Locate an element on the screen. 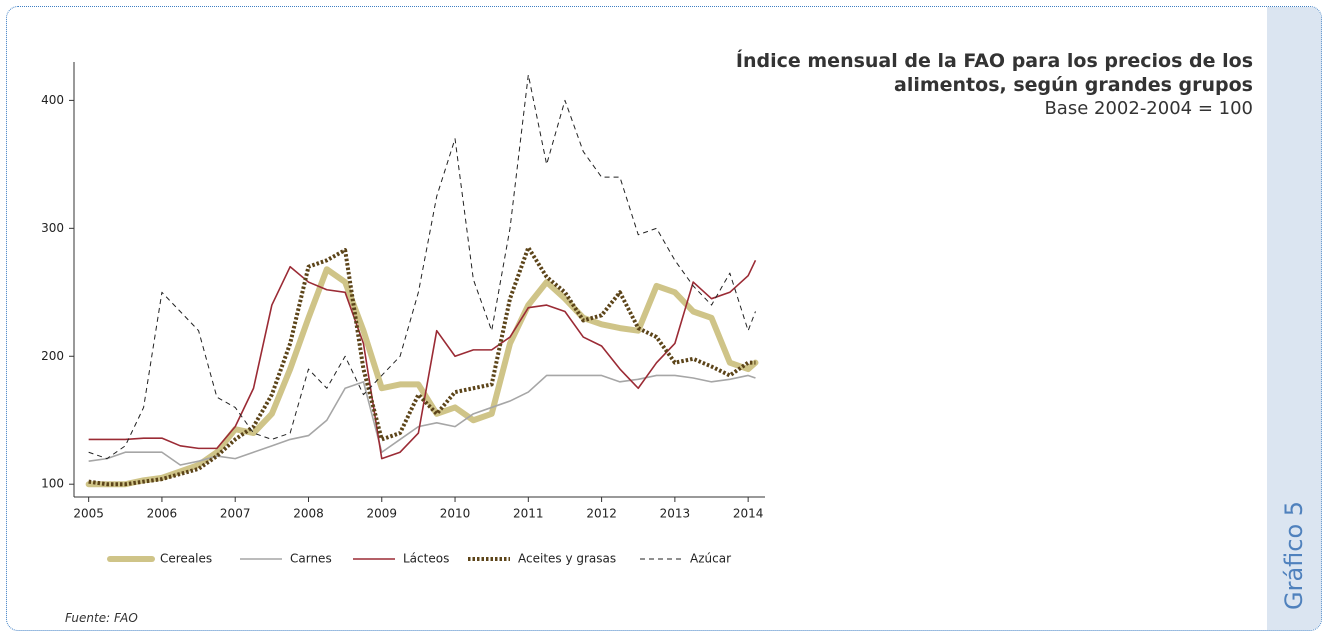 The width and height of the screenshot is (1328, 637). x-tick-label: 2013 is located at coordinates (675, 514).